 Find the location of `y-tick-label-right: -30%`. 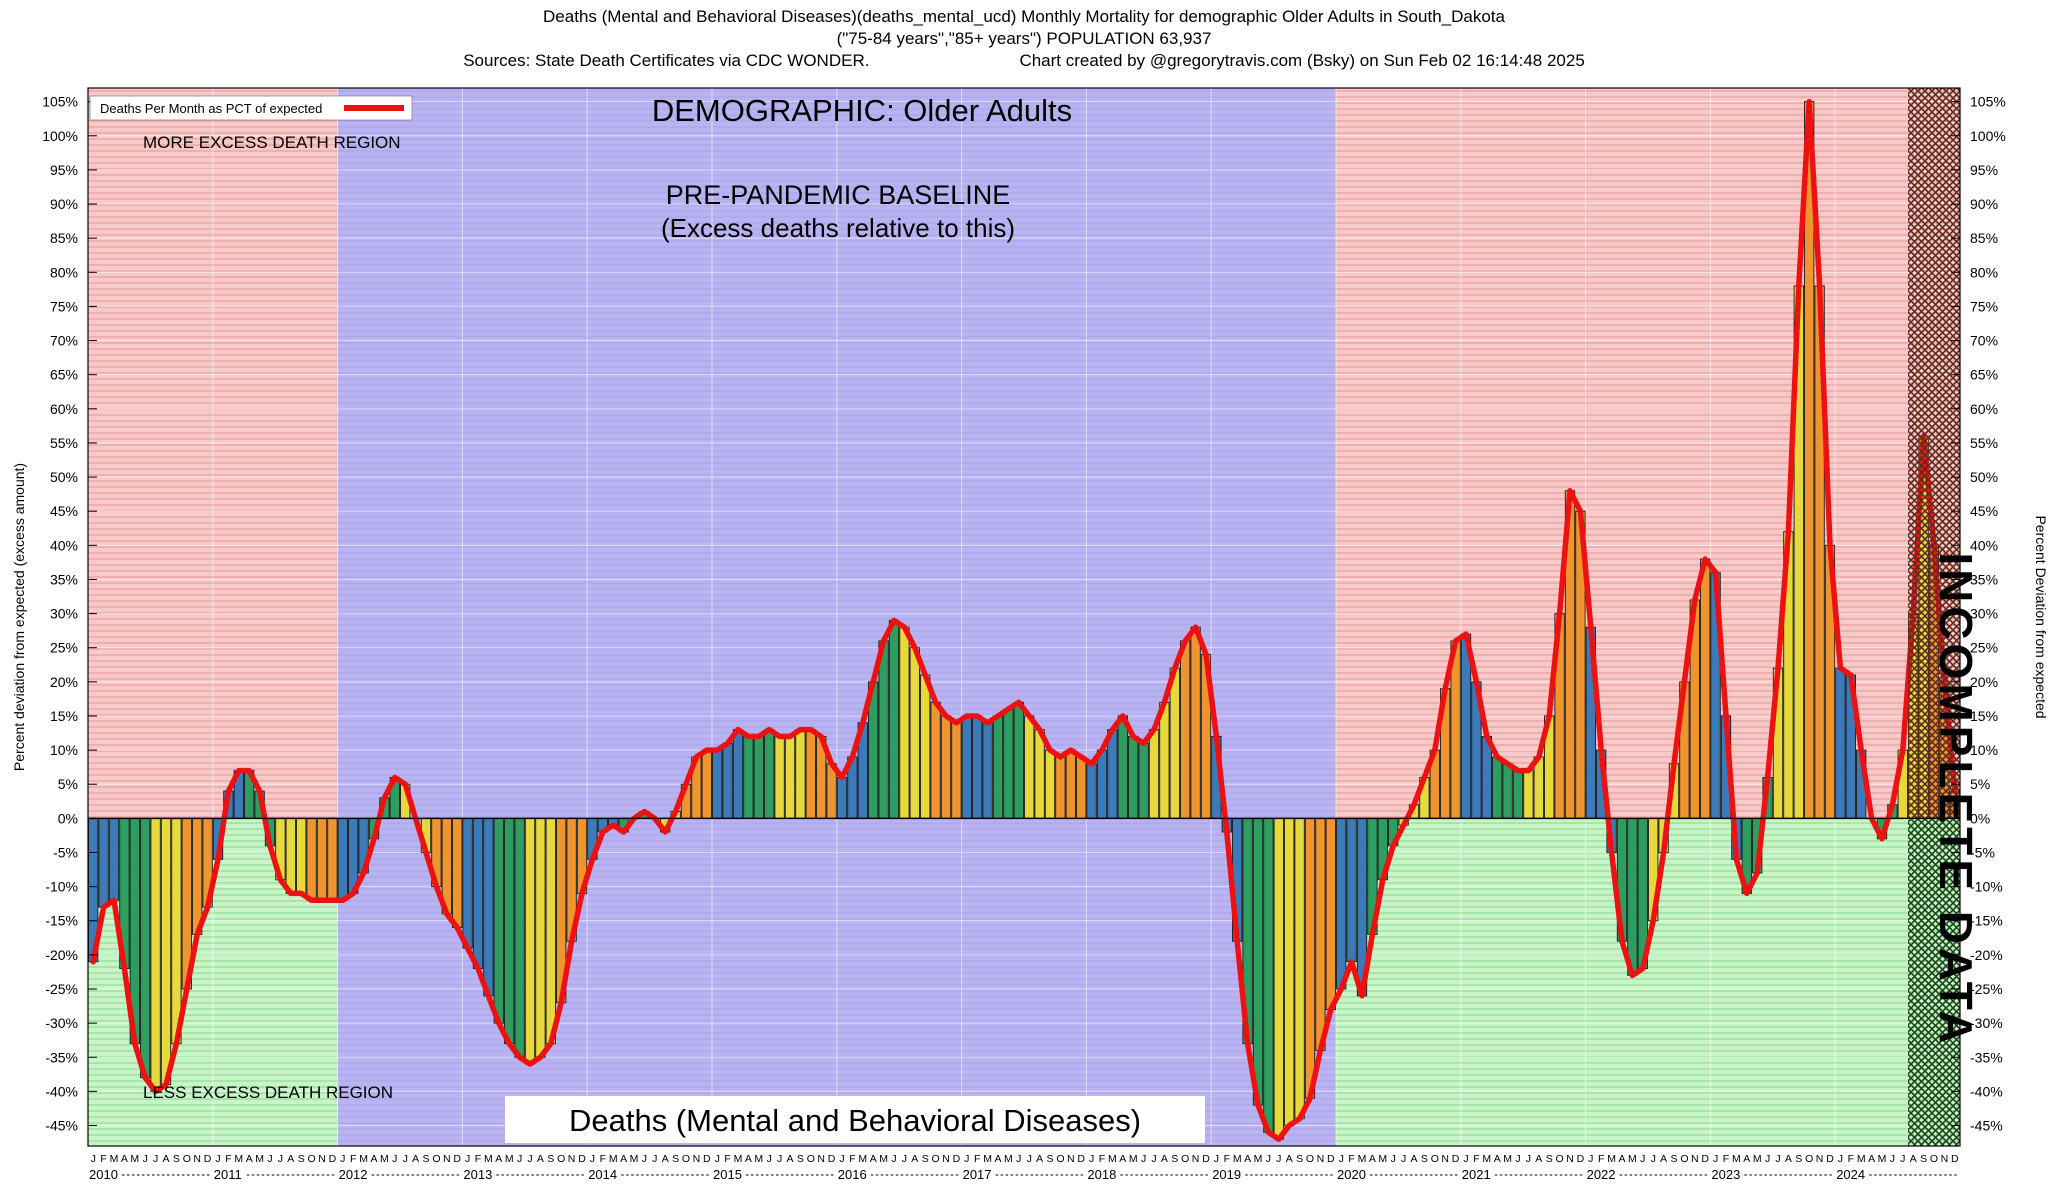

y-tick-label-right: -30% is located at coordinates (1986, 1023).